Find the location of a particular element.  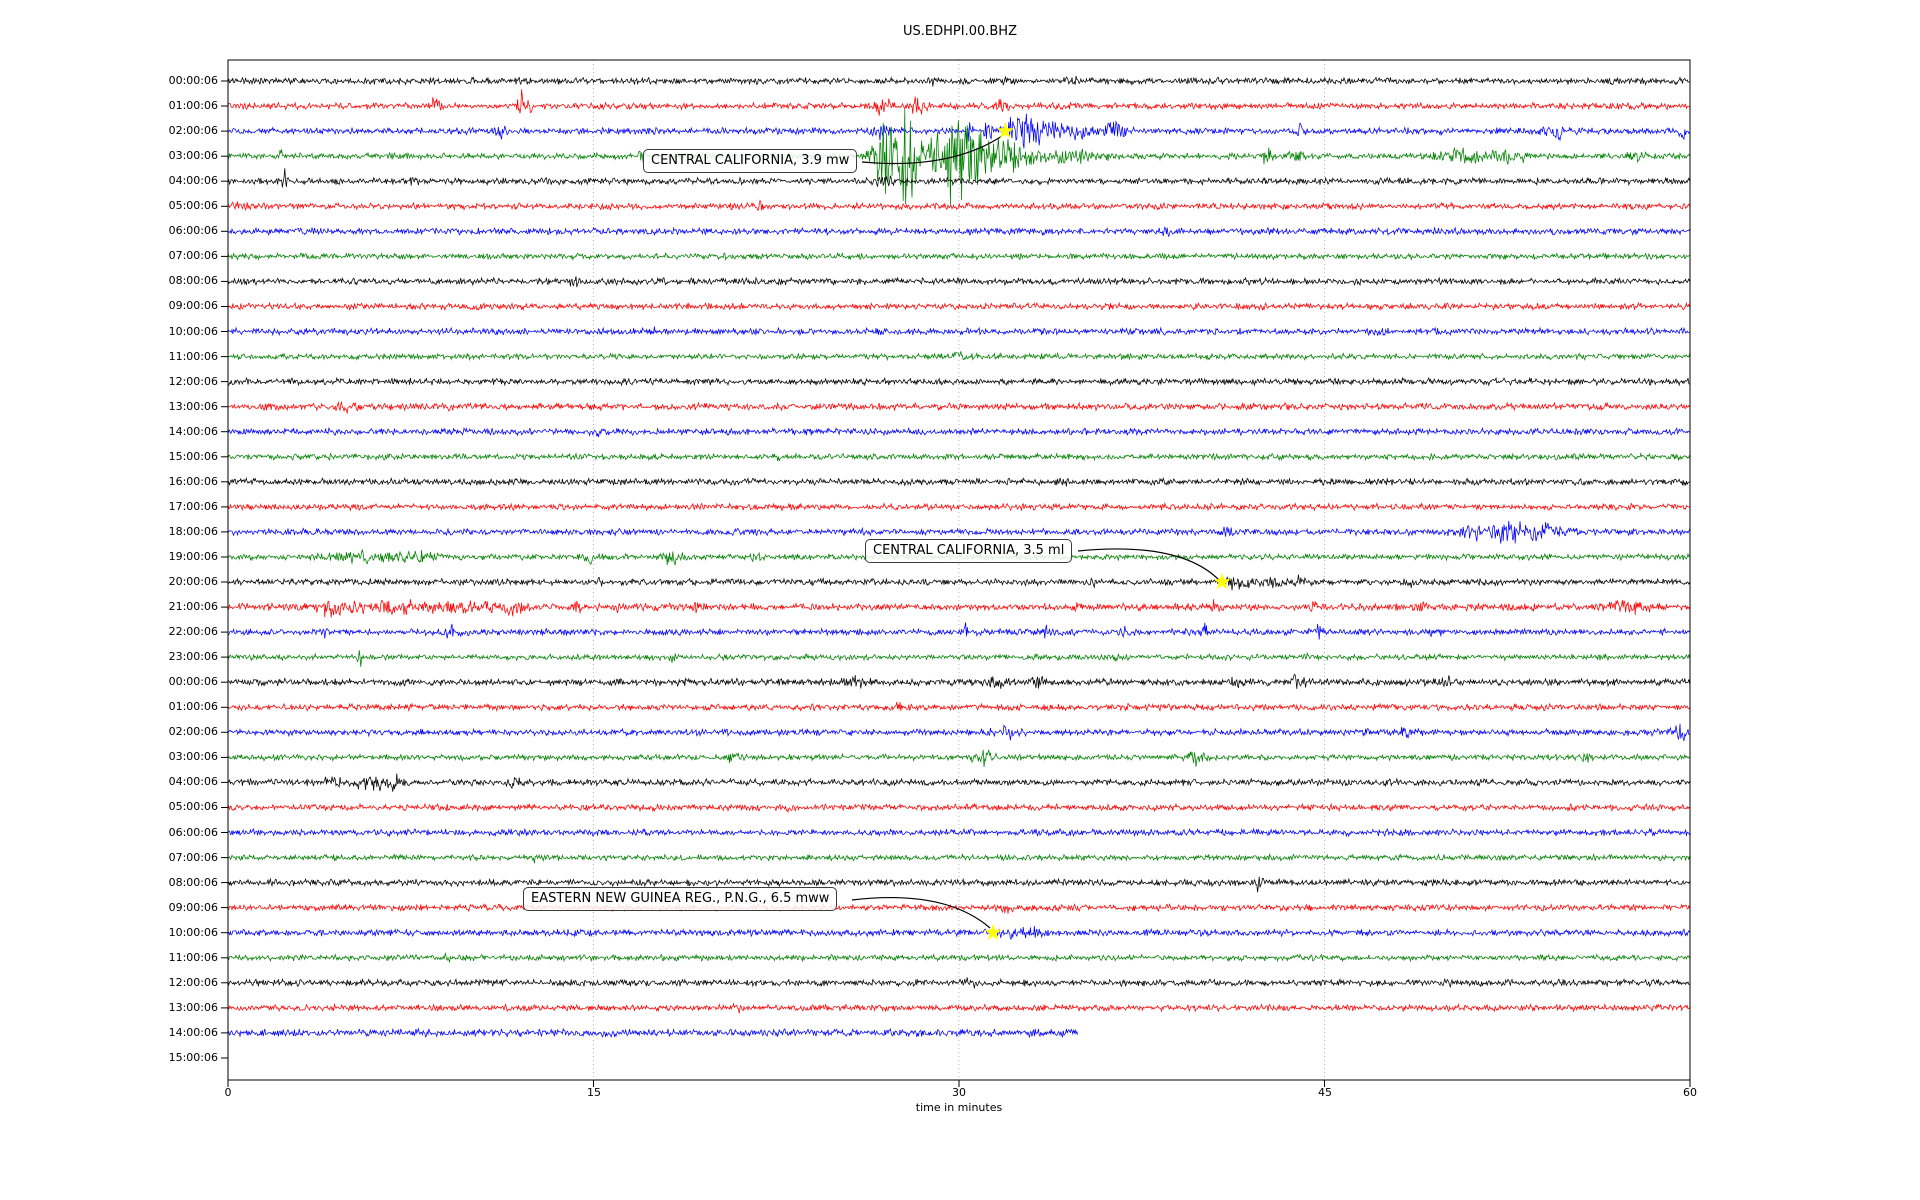

seismogram-trace-13-00-06-row13 is located at coordinates (959, 407).